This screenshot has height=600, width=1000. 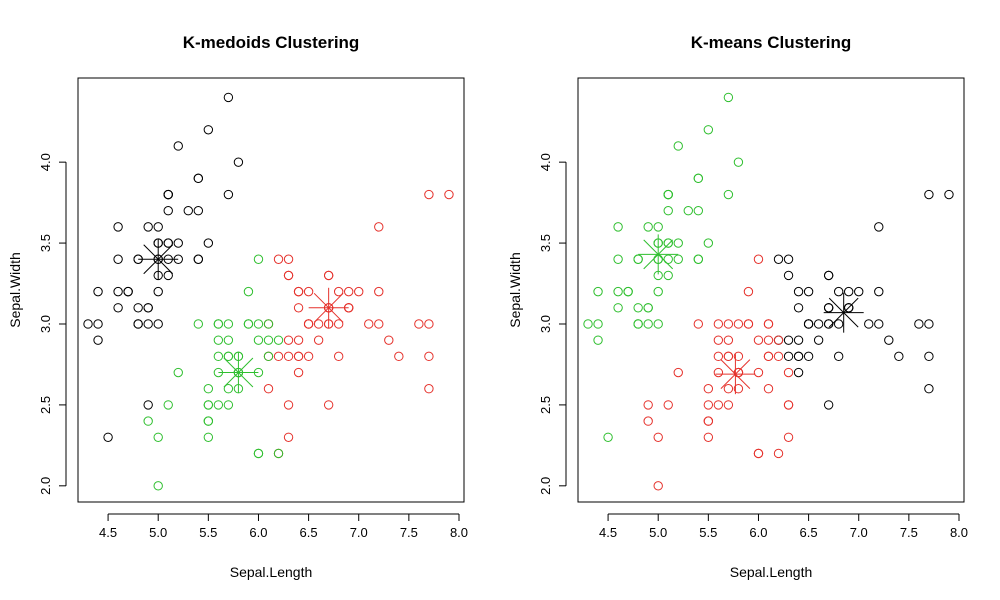 What do you see at coordinates (909, 532) in the screenshot?
I see `x-tick-label: 7.5` at bounding box center [909, 532].